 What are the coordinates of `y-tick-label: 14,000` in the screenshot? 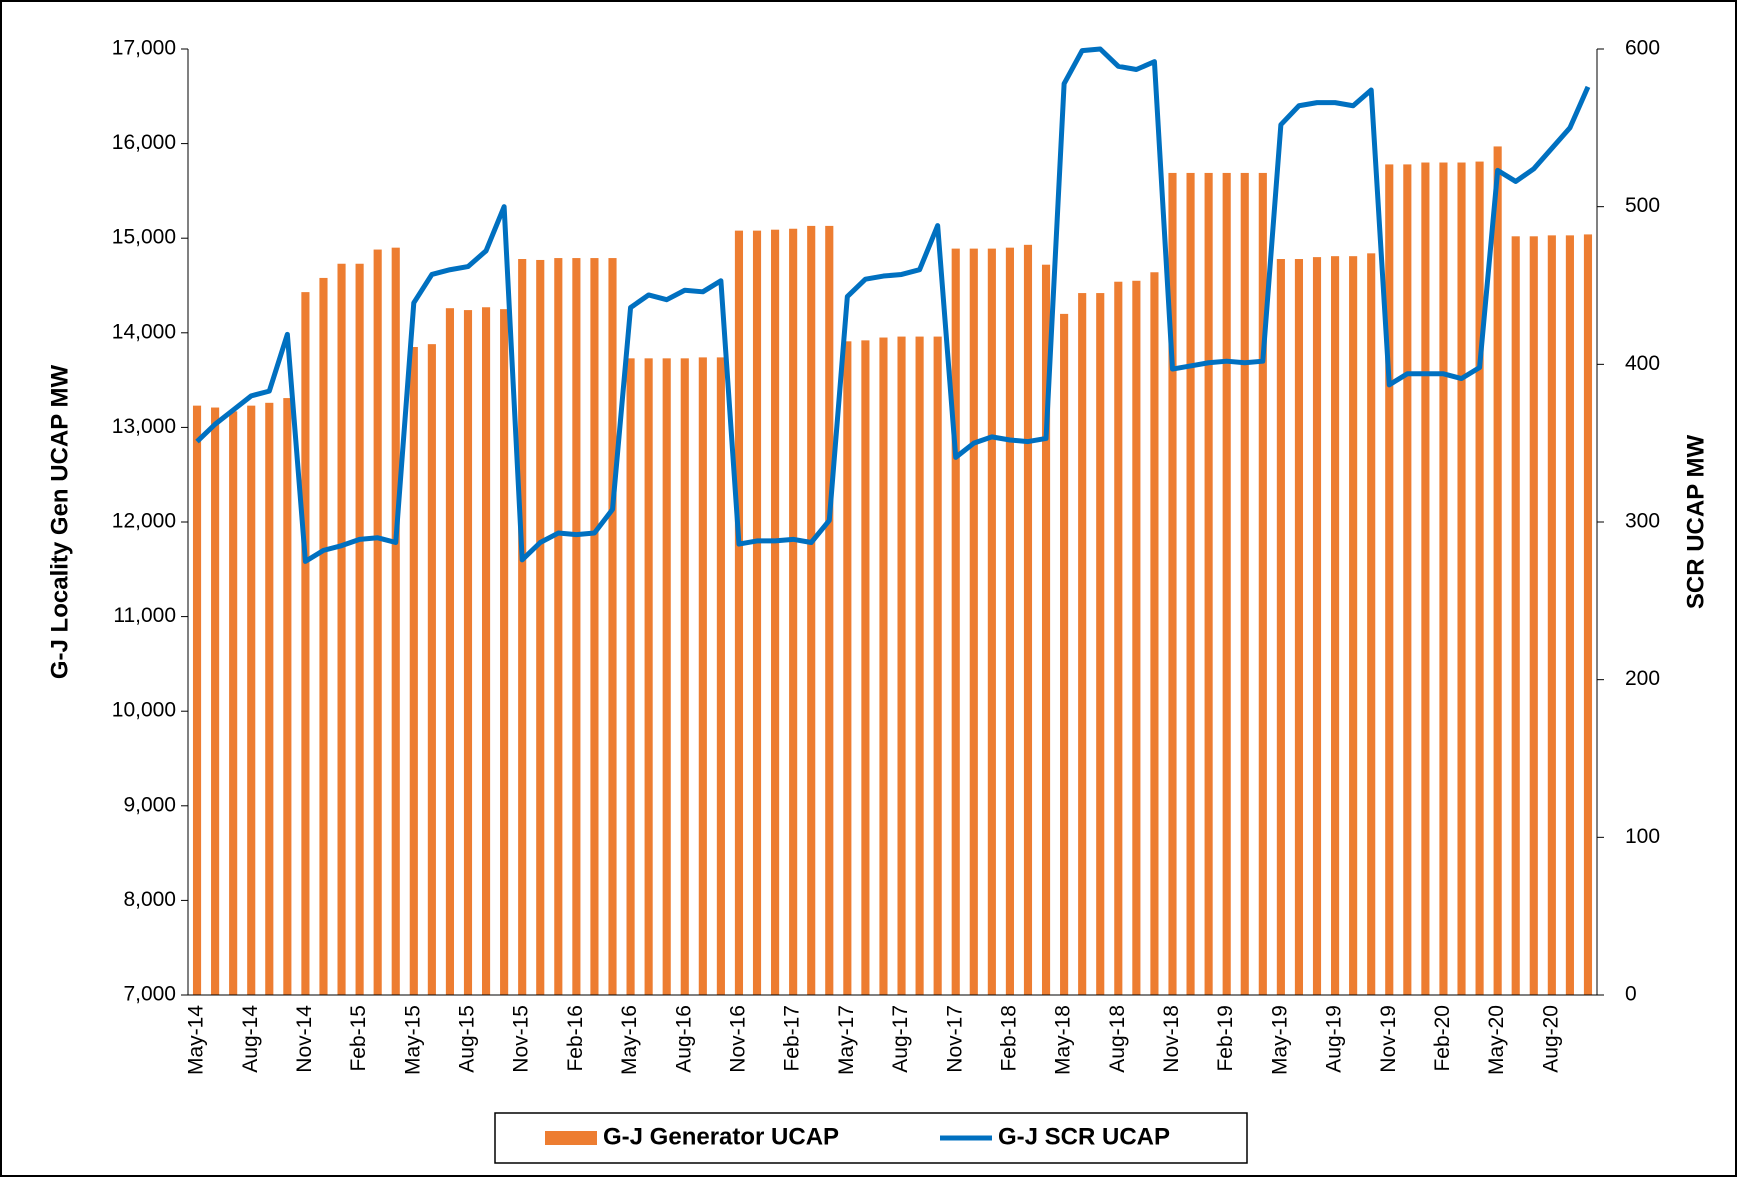 It's located at (144, 331).